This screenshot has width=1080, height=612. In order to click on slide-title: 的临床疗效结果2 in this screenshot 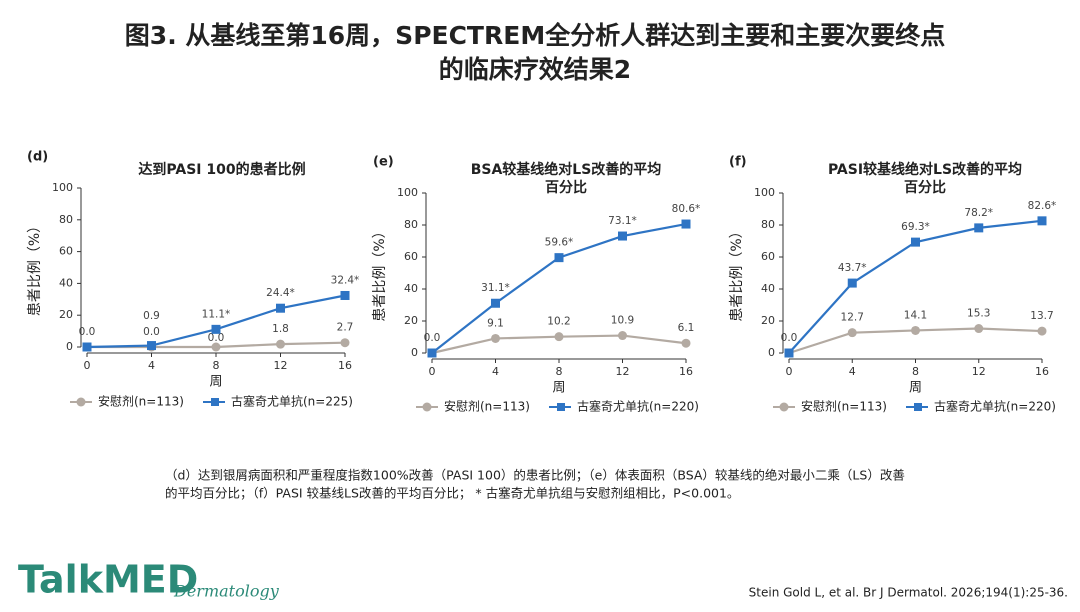, I will do `click(535, 69)`.